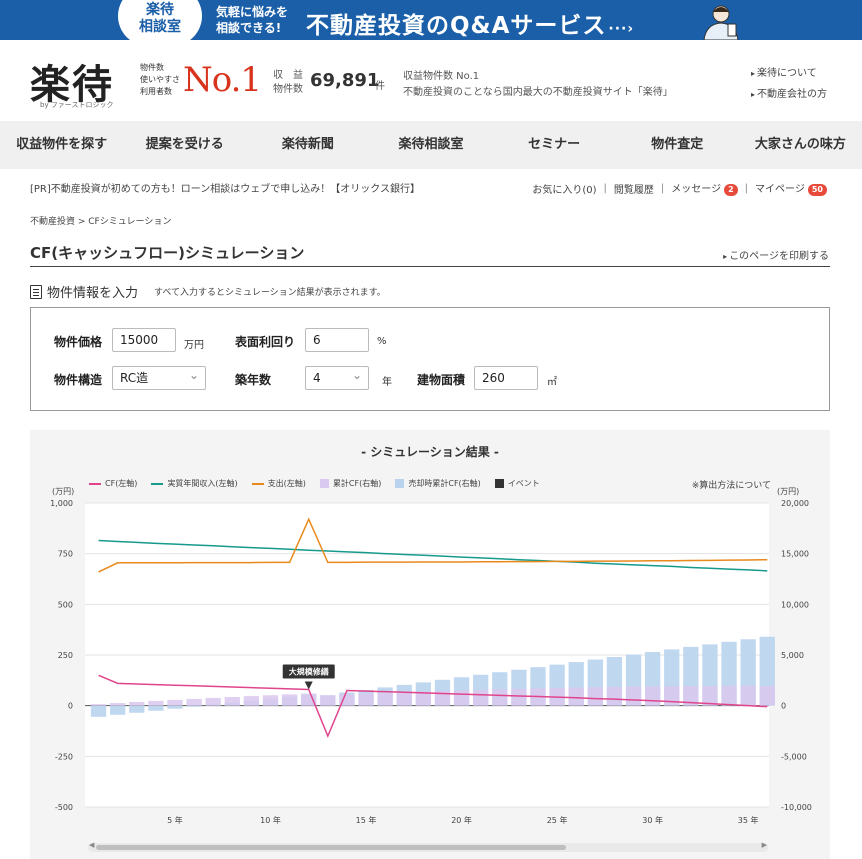 Image resolution: width=862 pixels, height=859 pixels. Describe the element at coordinates (456, 26) in the screenshot. I see `banner-headline-text: 不動産投資のQ&Aサービス` at that location.